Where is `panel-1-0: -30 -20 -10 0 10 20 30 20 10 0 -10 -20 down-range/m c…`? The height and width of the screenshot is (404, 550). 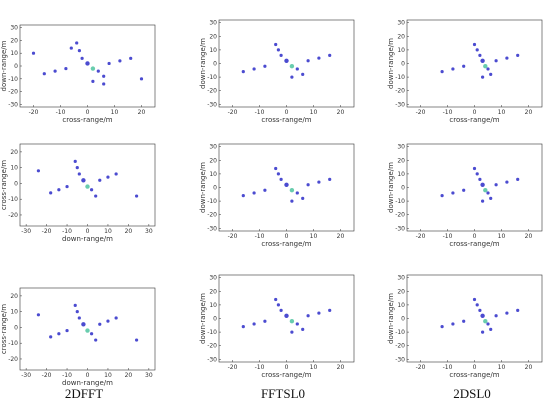
panel-1-0: -30 -20 -10 0 10 20 30 20 10 0 -10 -20 down-range/m c… is located at coordinates (78, 193).